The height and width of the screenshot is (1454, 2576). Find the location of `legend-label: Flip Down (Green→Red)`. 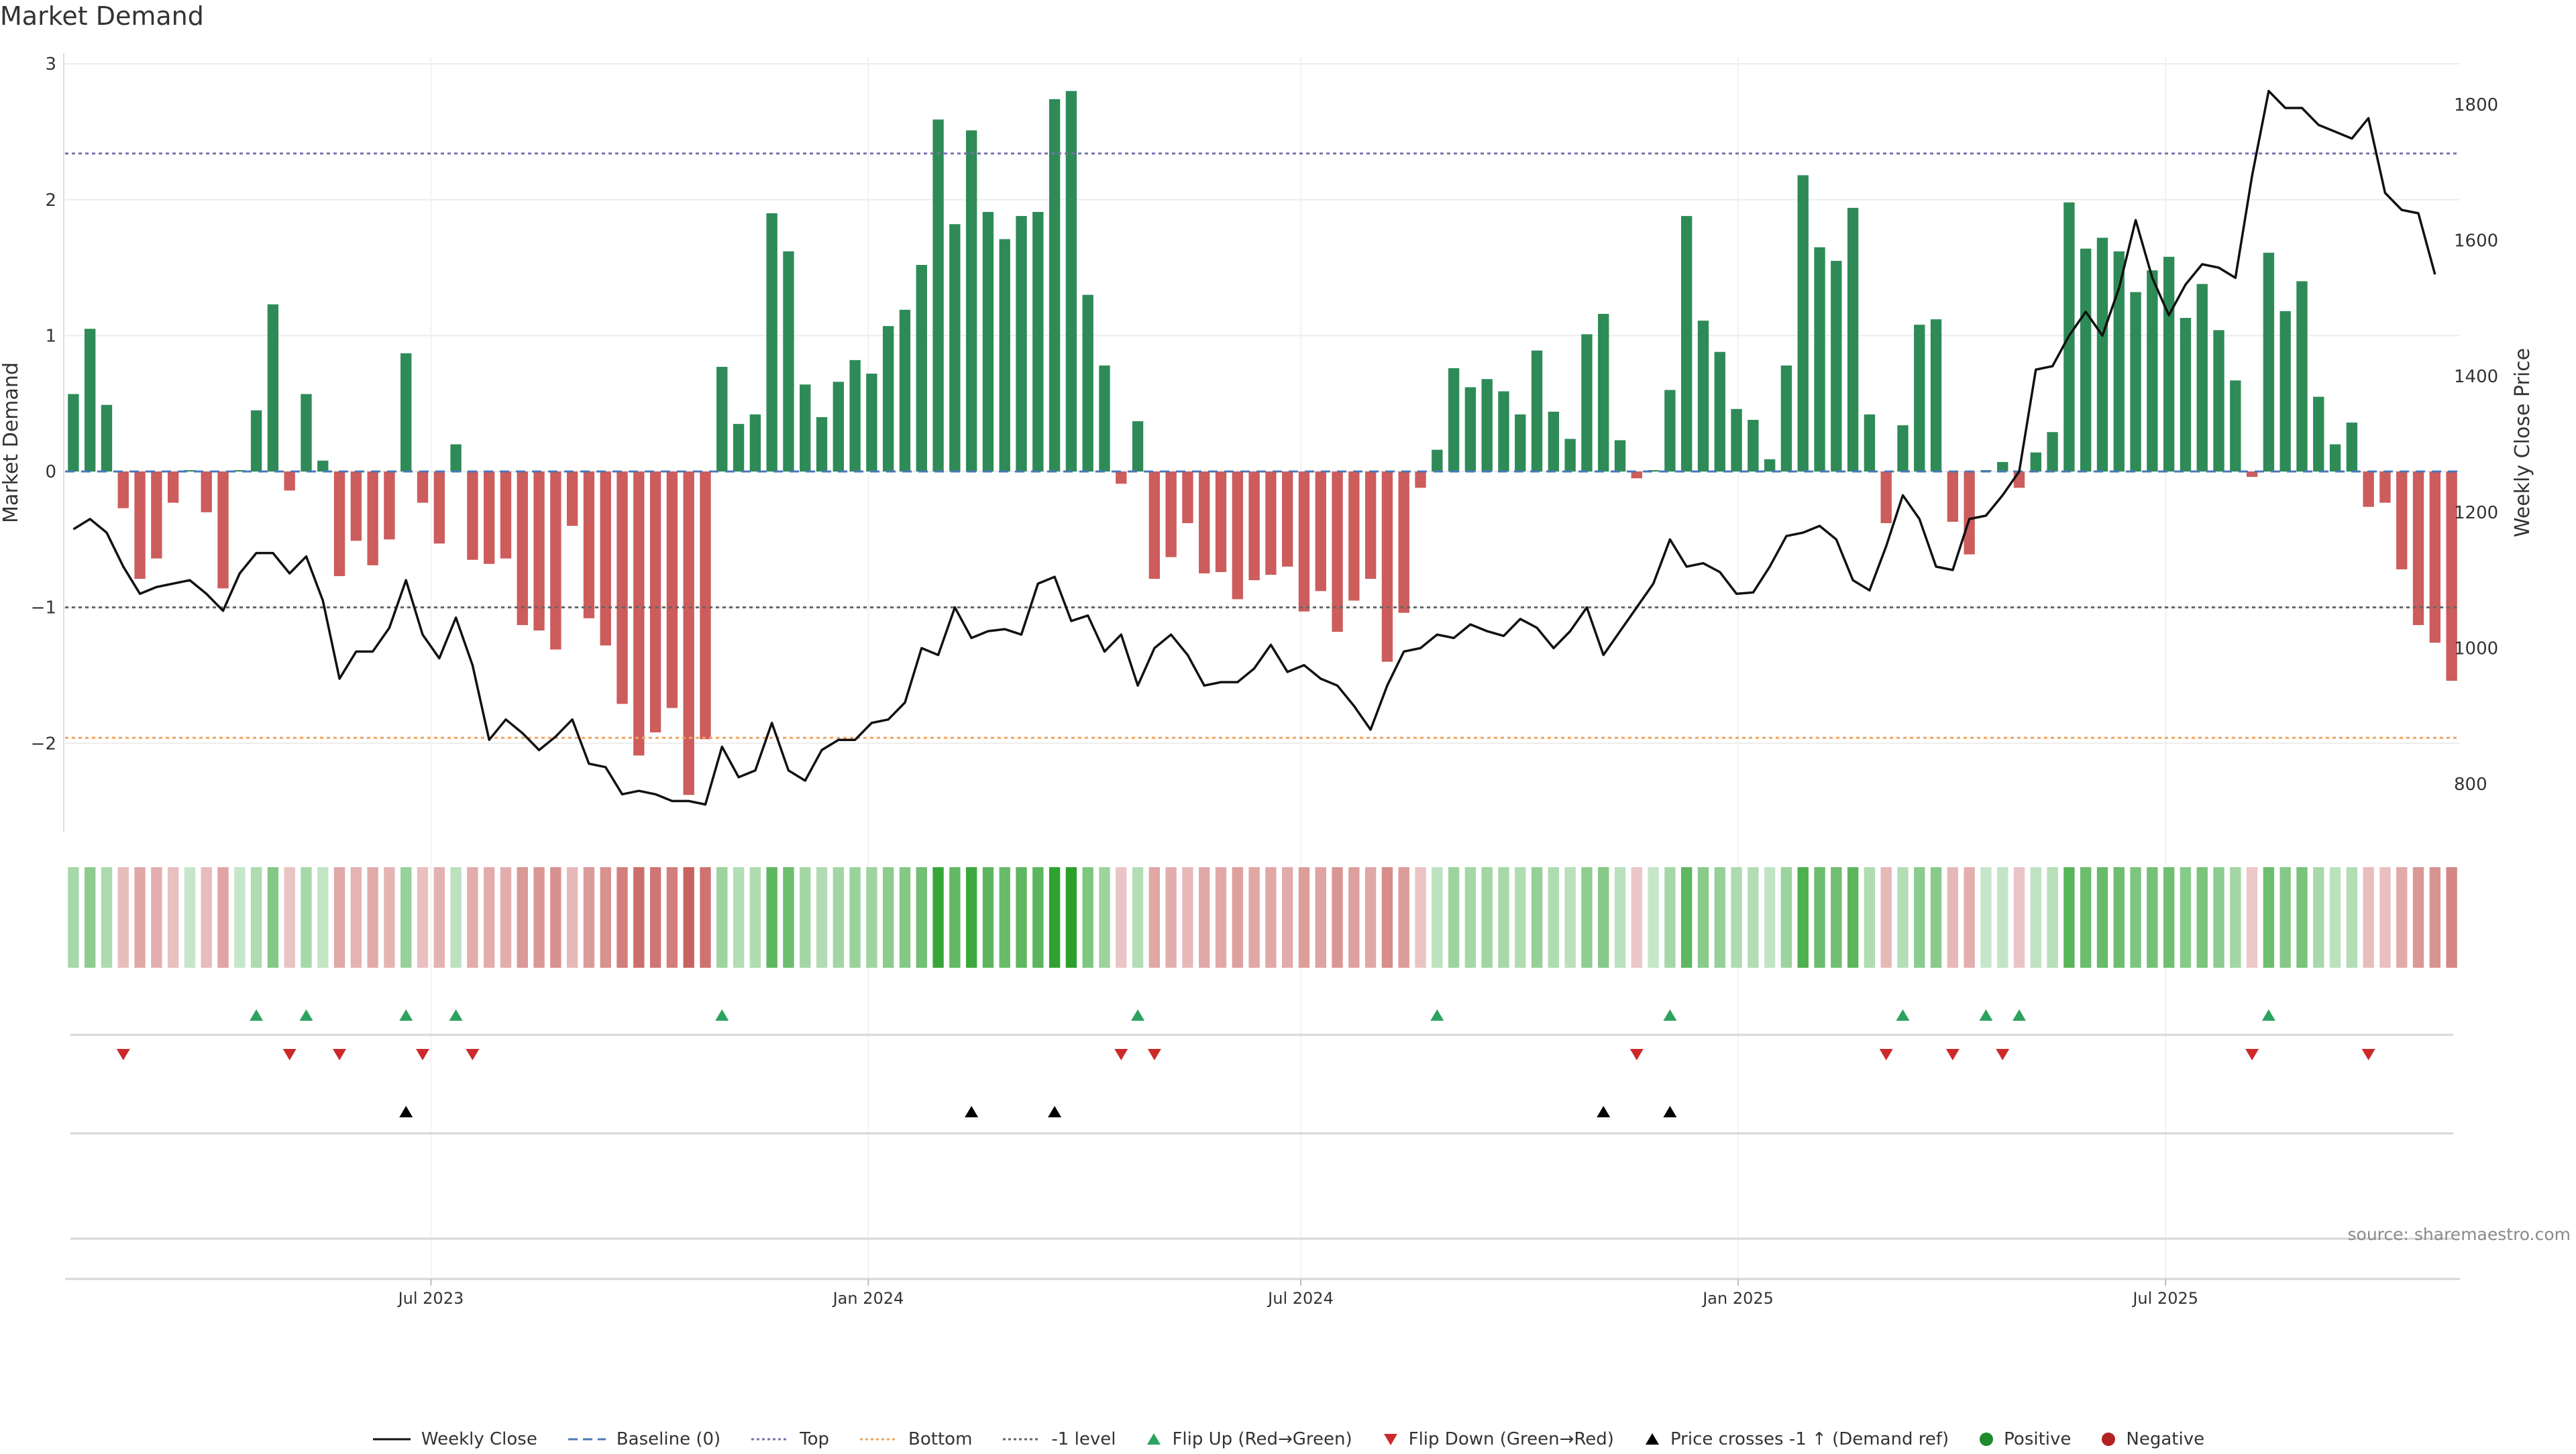

legend-label: Flip Down (Green→Red) is located at coordinates (1511, 1439).